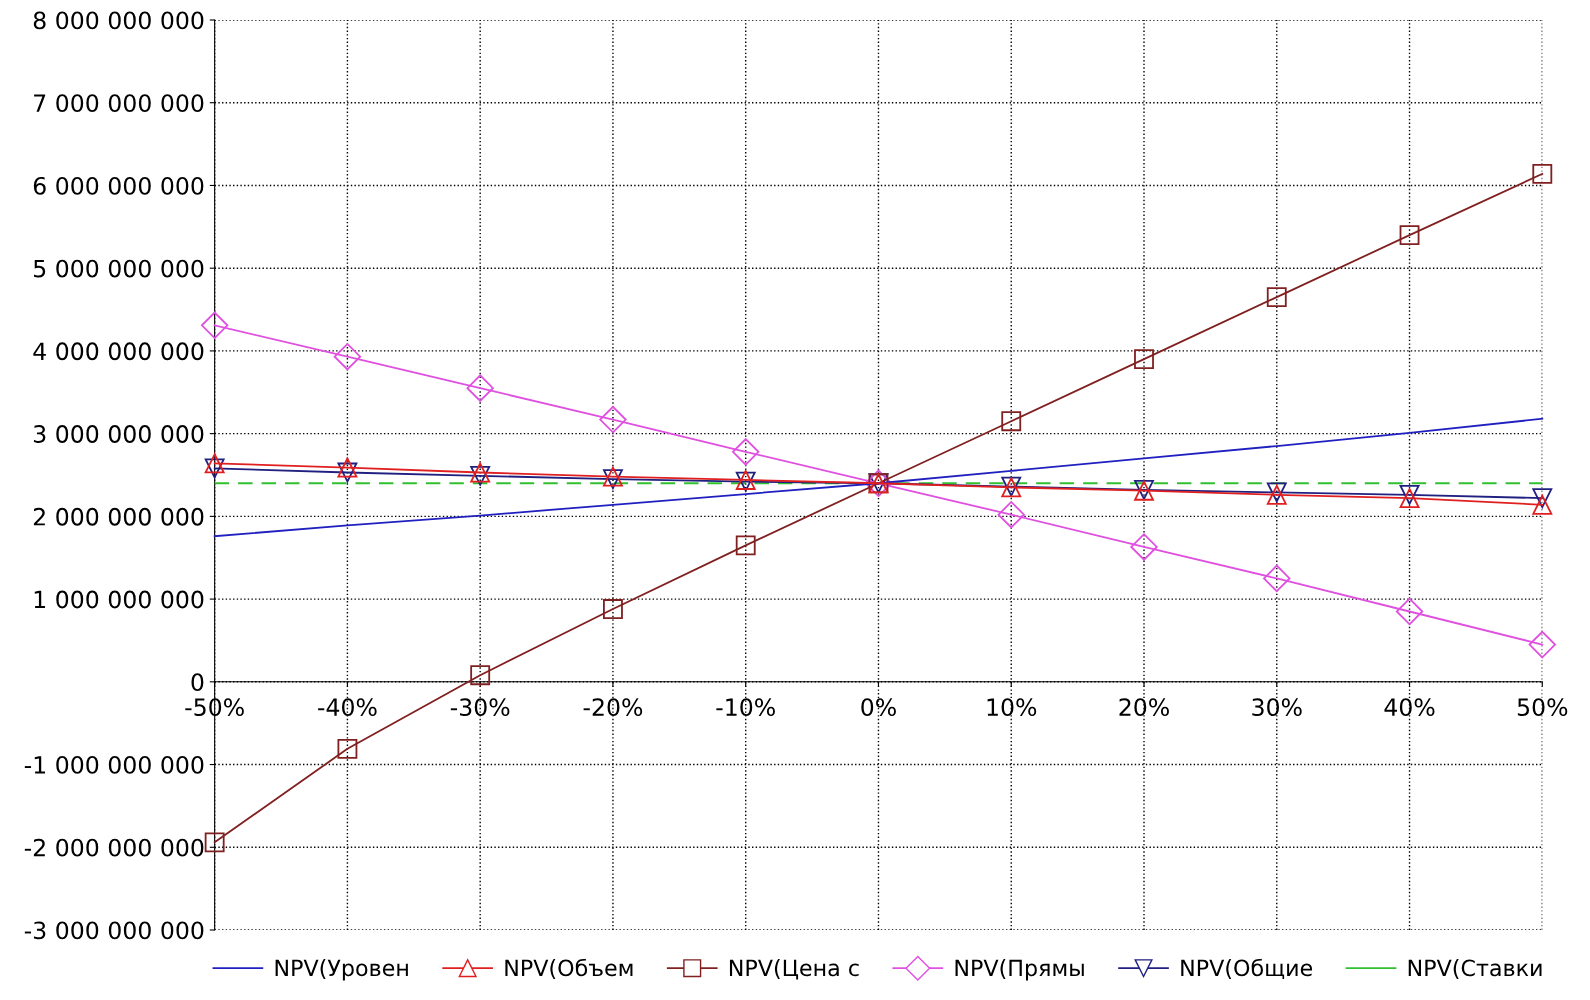  I want to click on x-tick-label: -10%, so click(745, 707).